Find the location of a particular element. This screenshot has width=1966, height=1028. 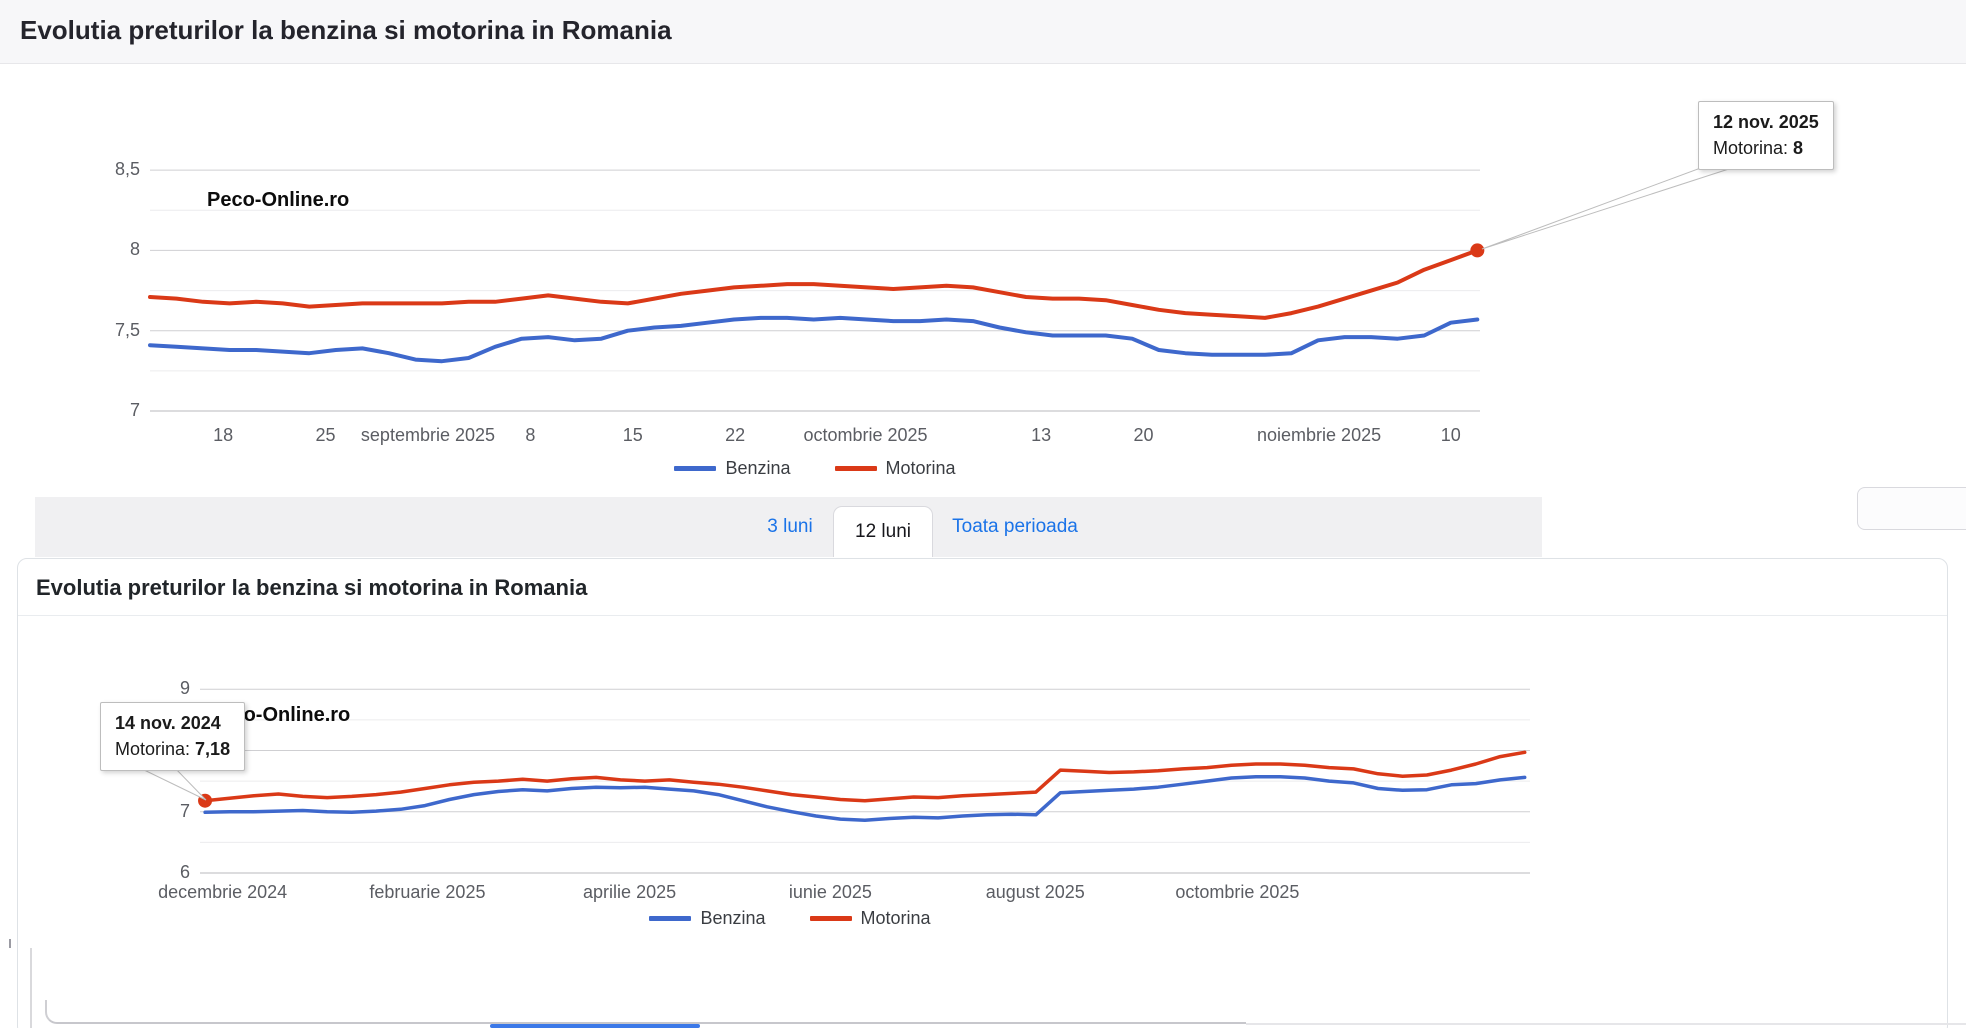

x-axis-label: 8 is located at coordinates (530, 435).